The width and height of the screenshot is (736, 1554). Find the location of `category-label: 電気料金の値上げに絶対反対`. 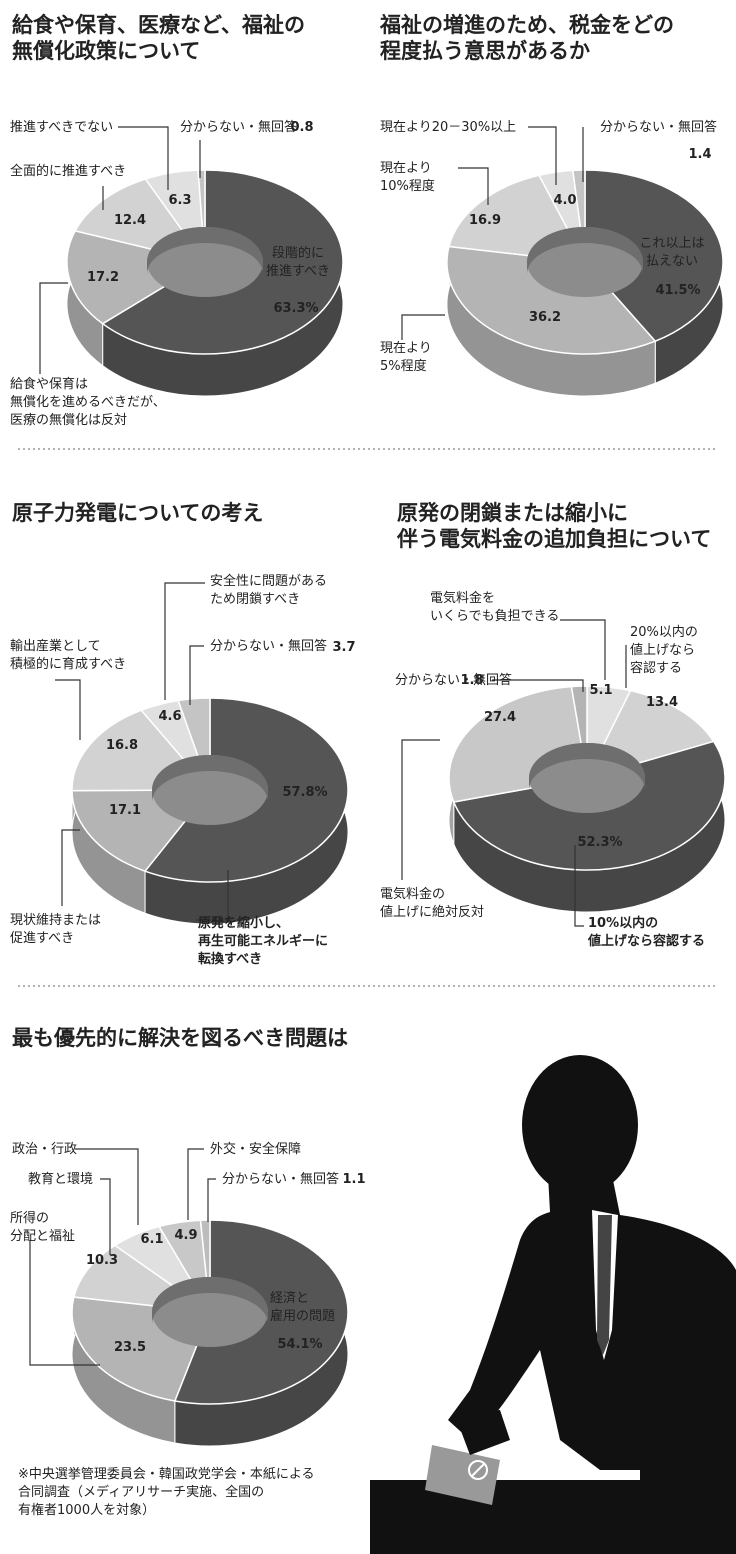

category-label: 電気料金の値上げに絶対反対 is located at coordinates (432, 903).